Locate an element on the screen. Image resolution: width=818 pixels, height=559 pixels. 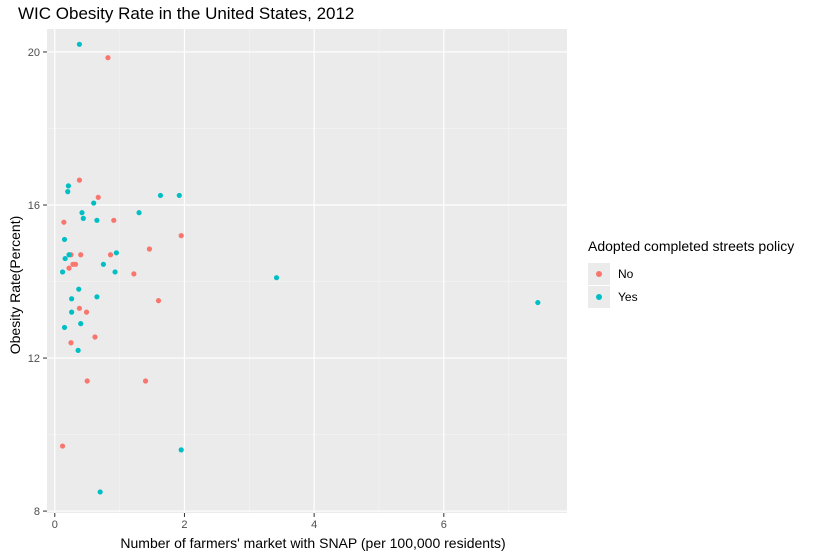
y-tick-label-2: 16 is located at coordinates (34, 206).